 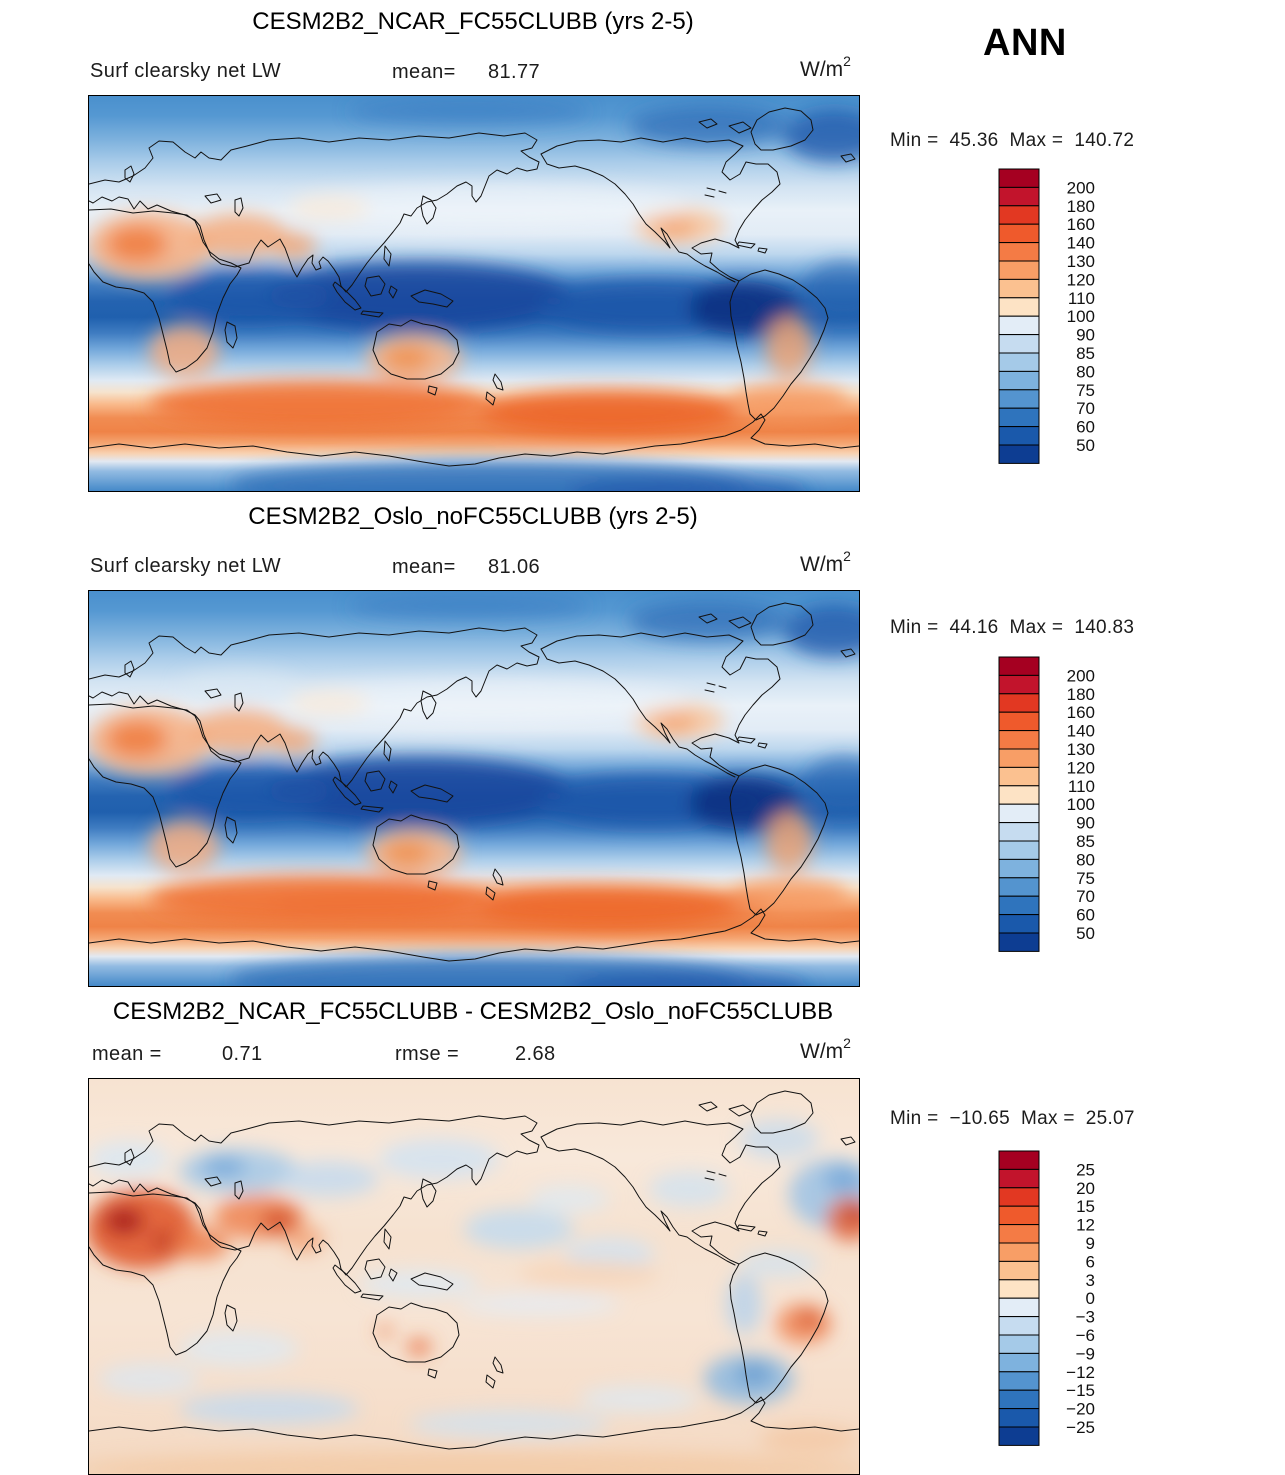 I want to click on max-value: 140.83, so click(x=1104, y=627).